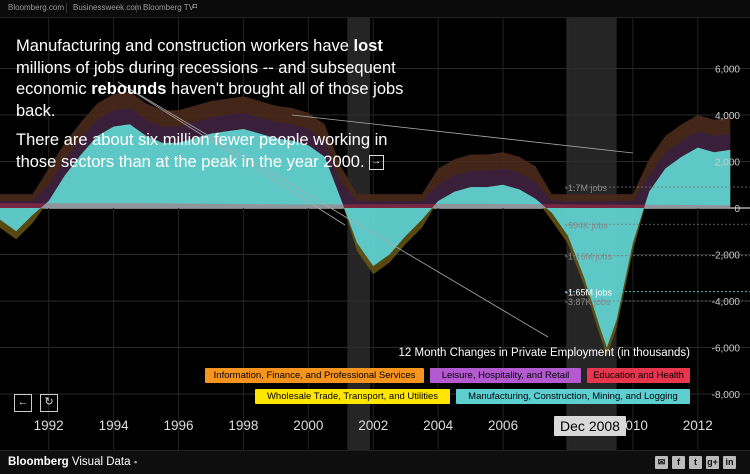  What do you see at coordinates (136, 462) in the screenshot?
I see `comment-icon: ▪` at bounding box center [136, 462].